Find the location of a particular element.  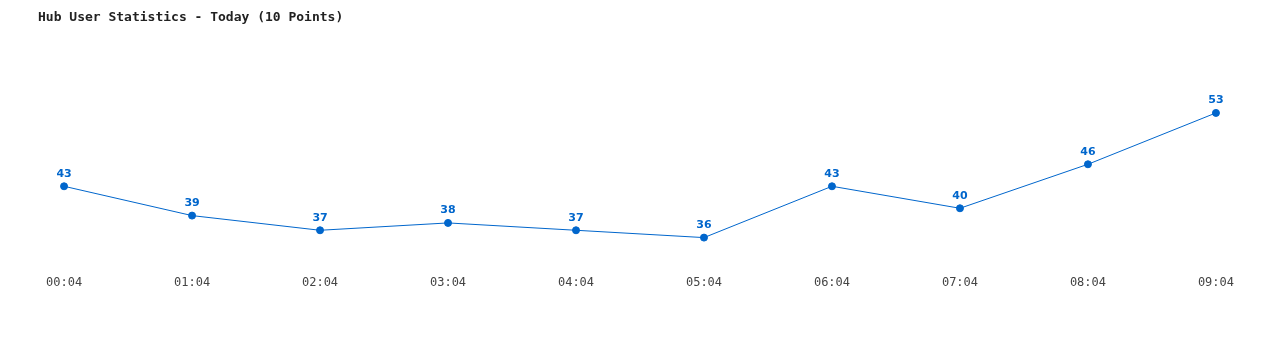

x-tick-label: 08:04 is located at coordinates (1088, 281).